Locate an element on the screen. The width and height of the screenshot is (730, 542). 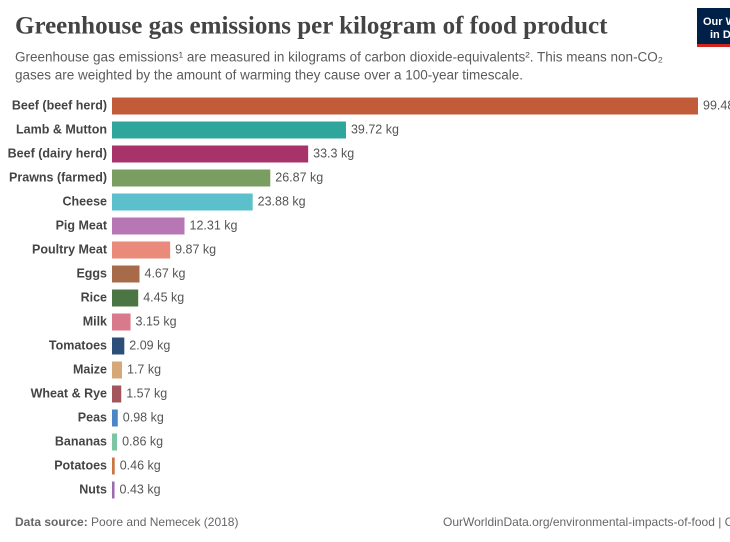
value-label: 2.09 kg is located at coordinates (149, 345).